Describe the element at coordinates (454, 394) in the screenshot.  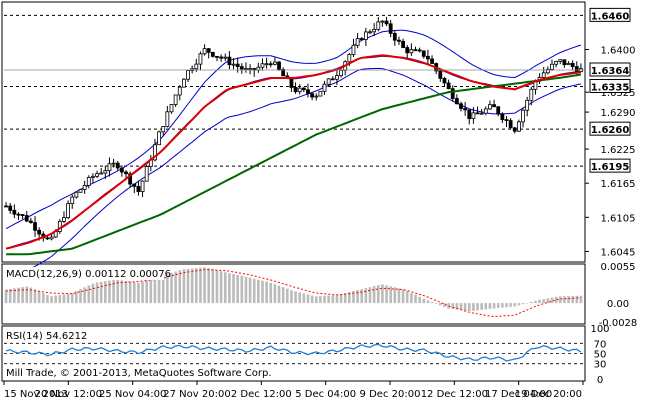
I see `time-tick-label: 12 Dec 12:00` at that location.